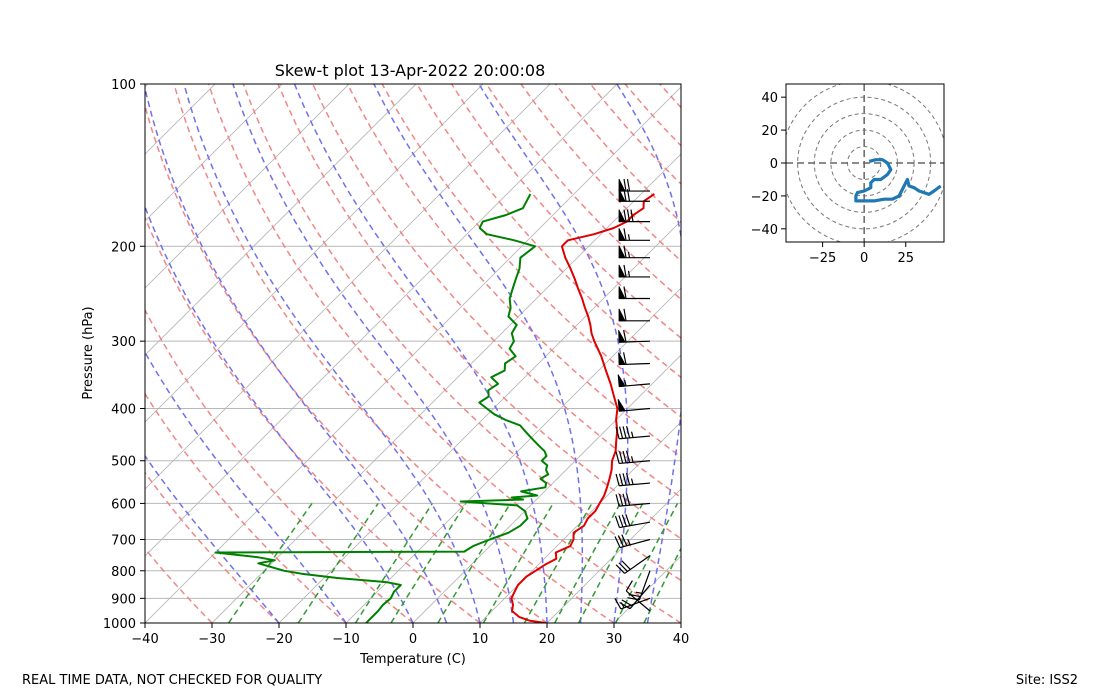 The image size is (1100, 700). What do you see at coordinates (614, 639) in the screenshot?
I see `x-tick-label: 30` at bounding box center [614, 639].